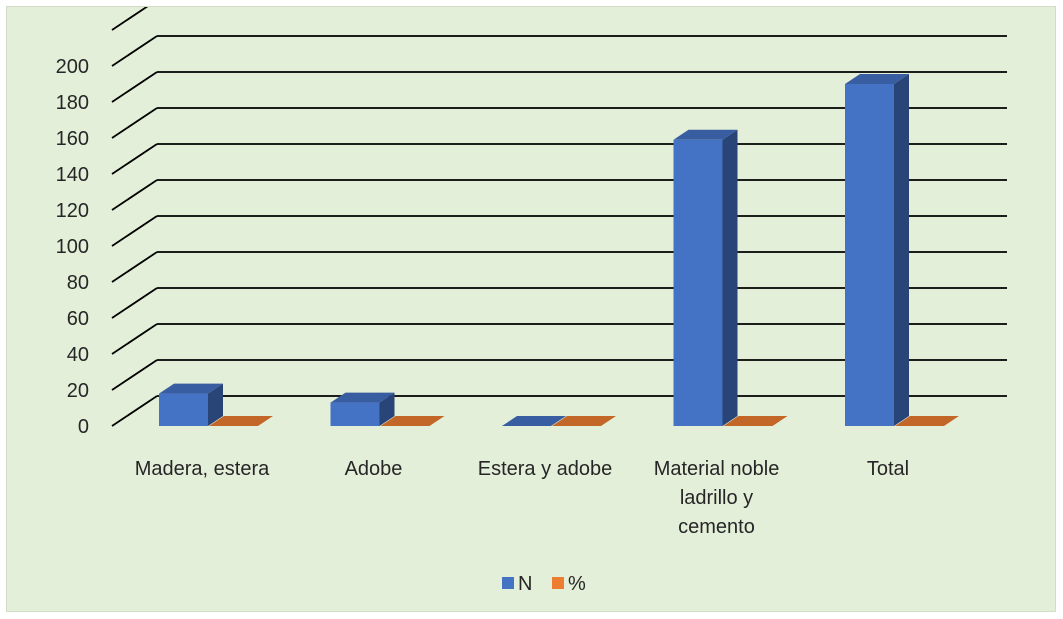 Image resolution: width=1063 pixels, height=619 pixels. What do you see at coordinates (72, 211) in the screenshot?
I see `y-tick-label: 120` at bounding box center [72, 211].